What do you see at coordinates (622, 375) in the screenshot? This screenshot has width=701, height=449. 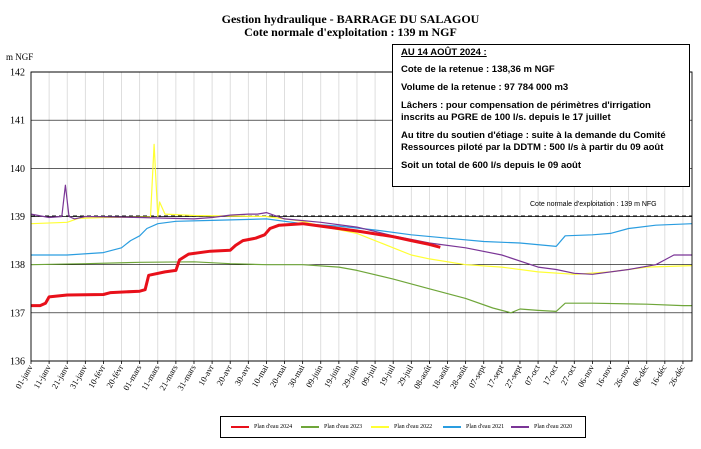 I see `x-tick-label: 26-nov` at bounding box center [622, 375].